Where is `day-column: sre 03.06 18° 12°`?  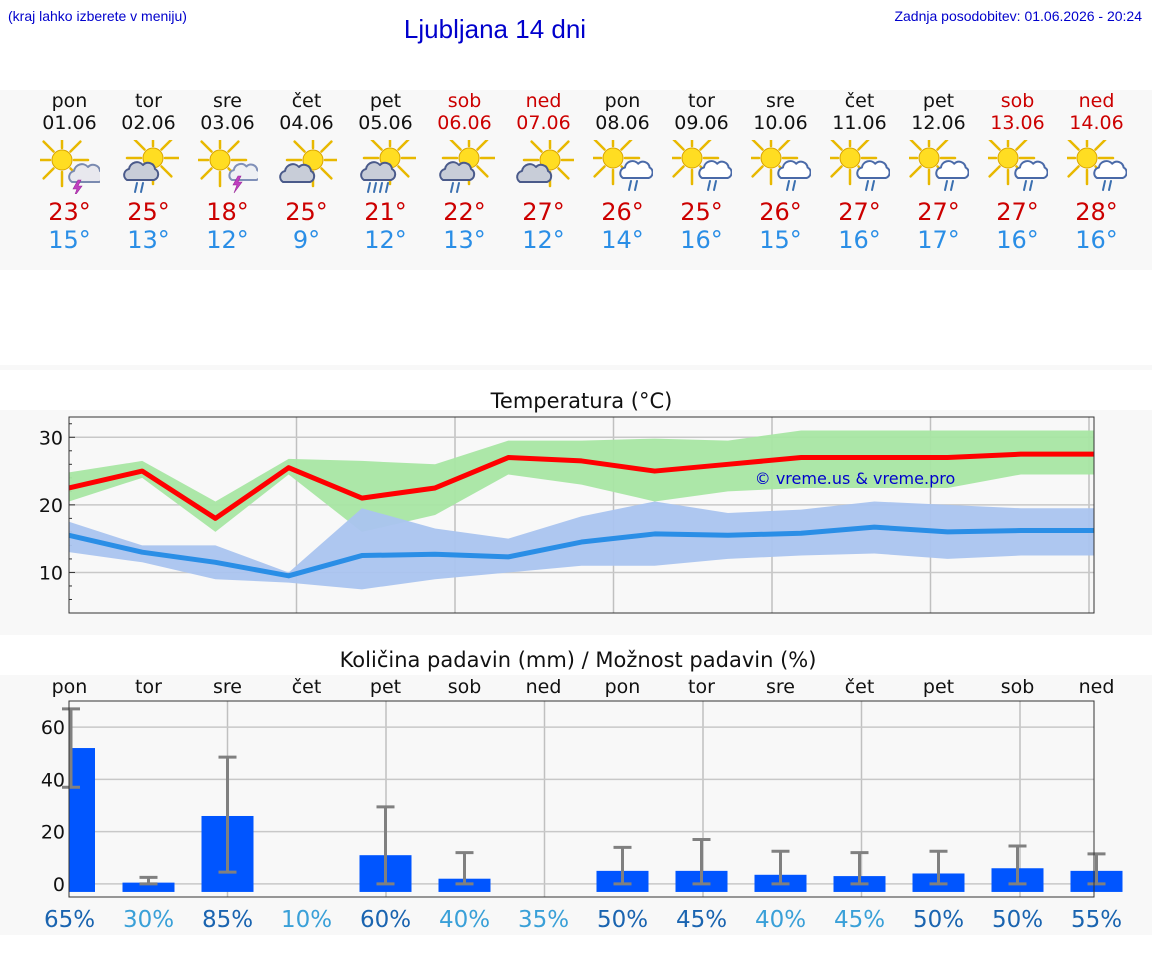
day-column: sre 03.06 18° 12° is located at coordinates (227, 172).